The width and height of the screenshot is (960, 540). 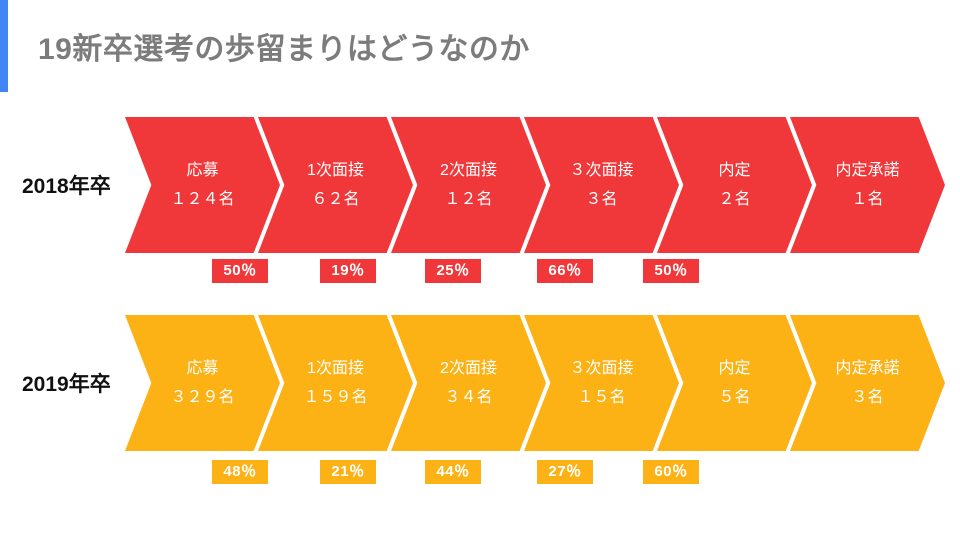 I want to click on stage-count: １名, so click(x=867, y=199).